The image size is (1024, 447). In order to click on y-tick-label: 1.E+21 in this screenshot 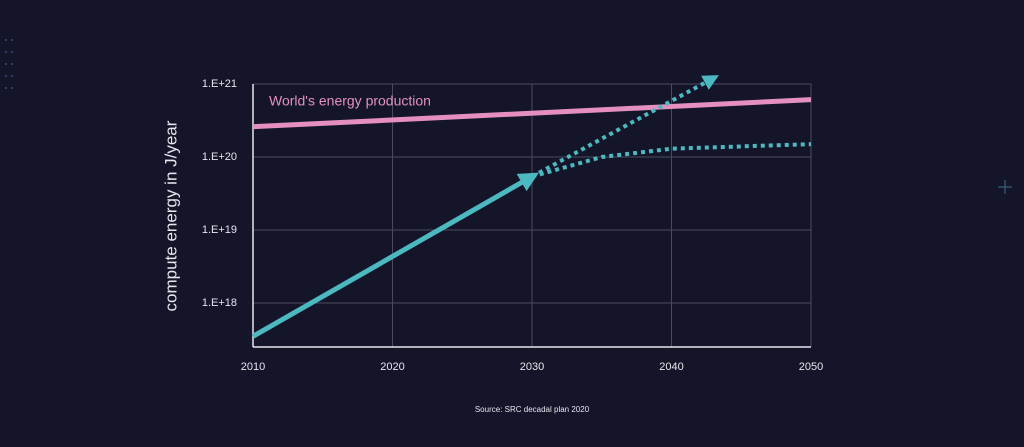, I will do `click(219, 84)`.